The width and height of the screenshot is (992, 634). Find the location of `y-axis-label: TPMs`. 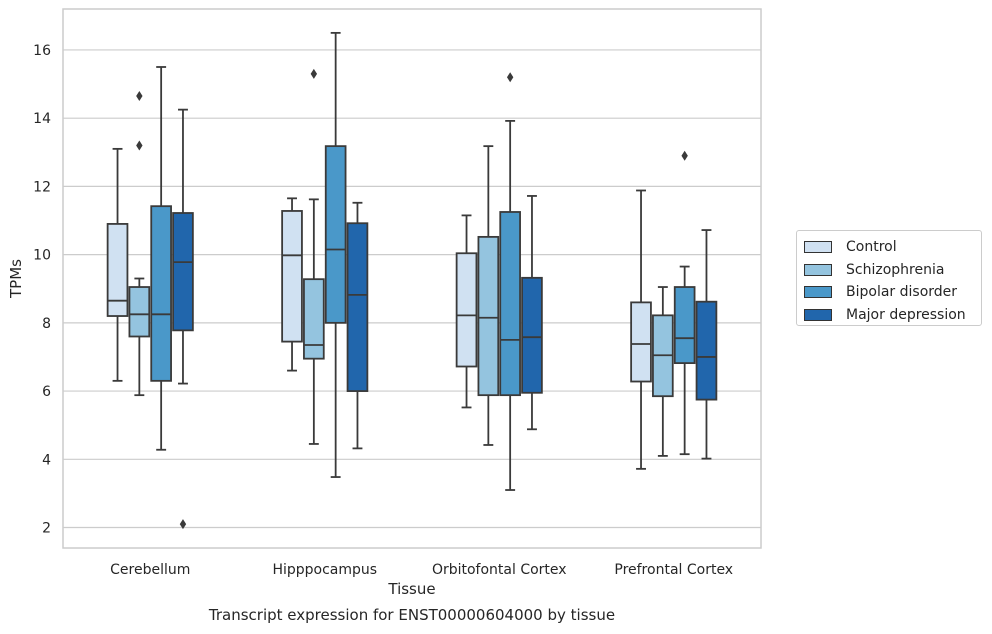

y-axis-label: TPMs is located at coordinates (16, 279).